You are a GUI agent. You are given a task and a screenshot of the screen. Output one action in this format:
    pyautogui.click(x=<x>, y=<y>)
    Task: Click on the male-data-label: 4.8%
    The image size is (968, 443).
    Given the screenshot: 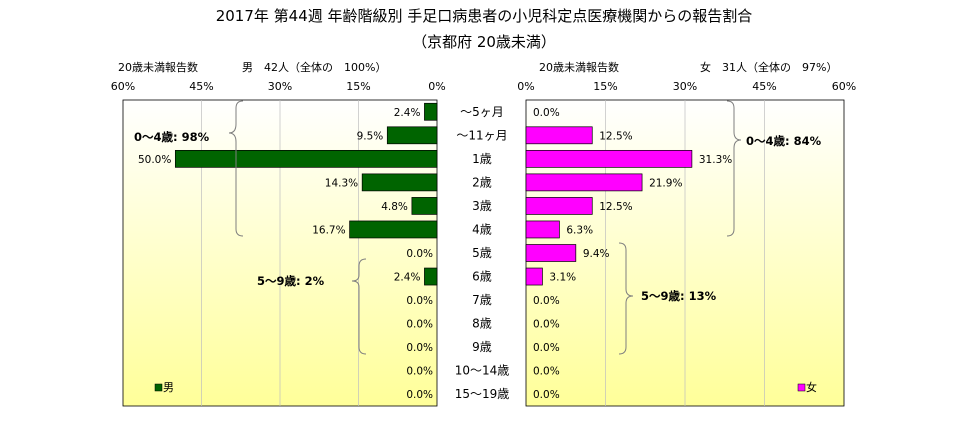 What is the action you would take?
    pyautogui.click(x=394, y=207)
    